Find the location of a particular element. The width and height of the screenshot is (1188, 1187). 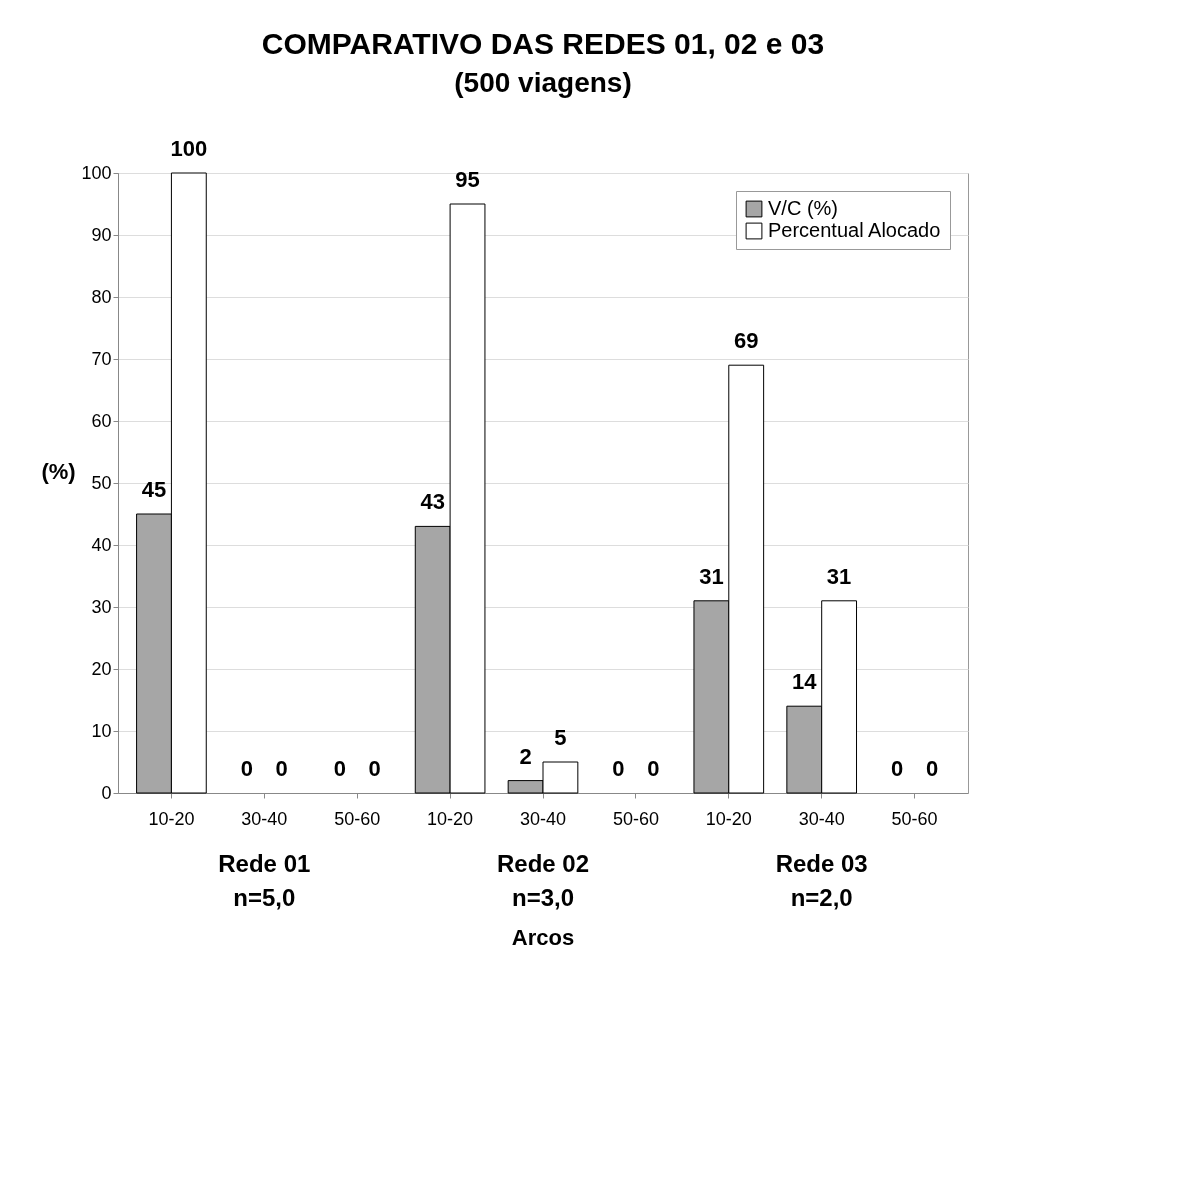

chart-subtitle: (500 viagens) is located at coordinates (543, 82).